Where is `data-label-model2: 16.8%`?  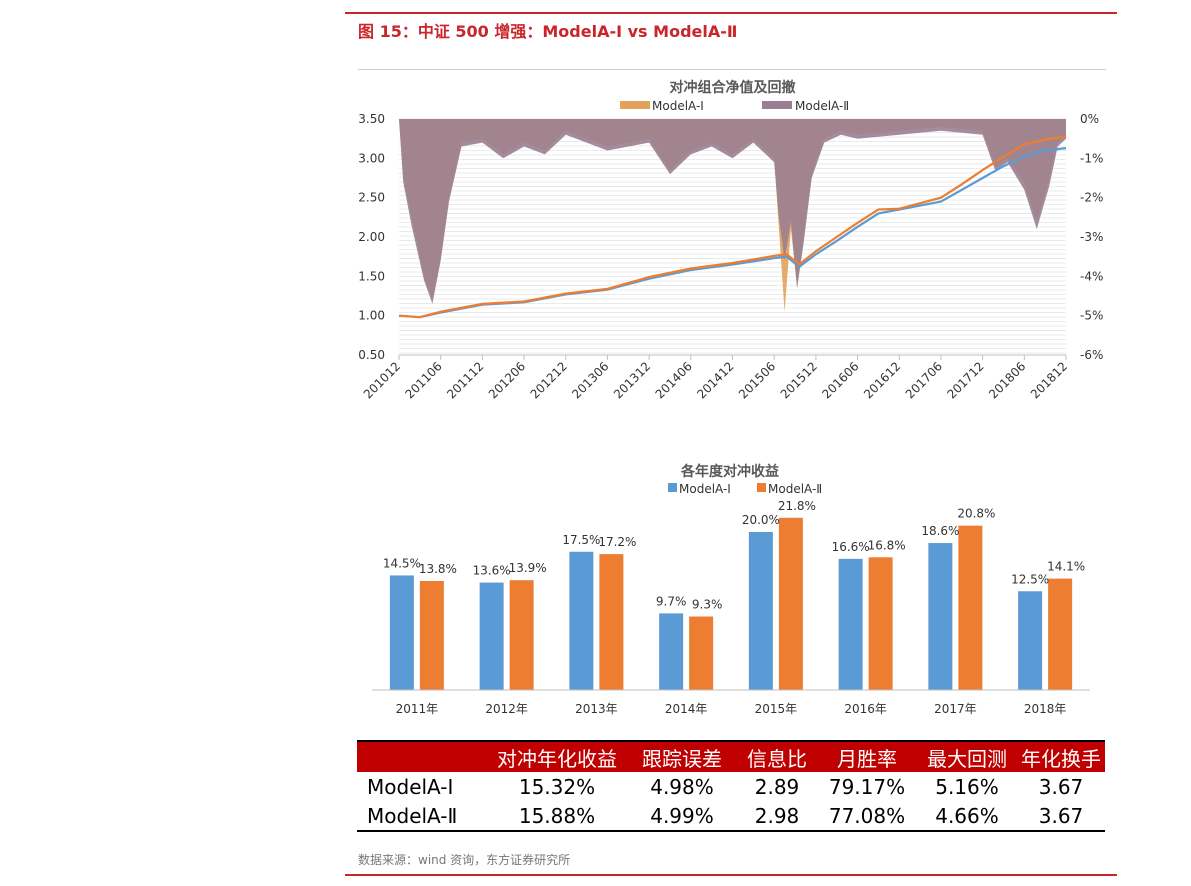
data-label-model2: 16.8% is located at coordinates (887, 545).